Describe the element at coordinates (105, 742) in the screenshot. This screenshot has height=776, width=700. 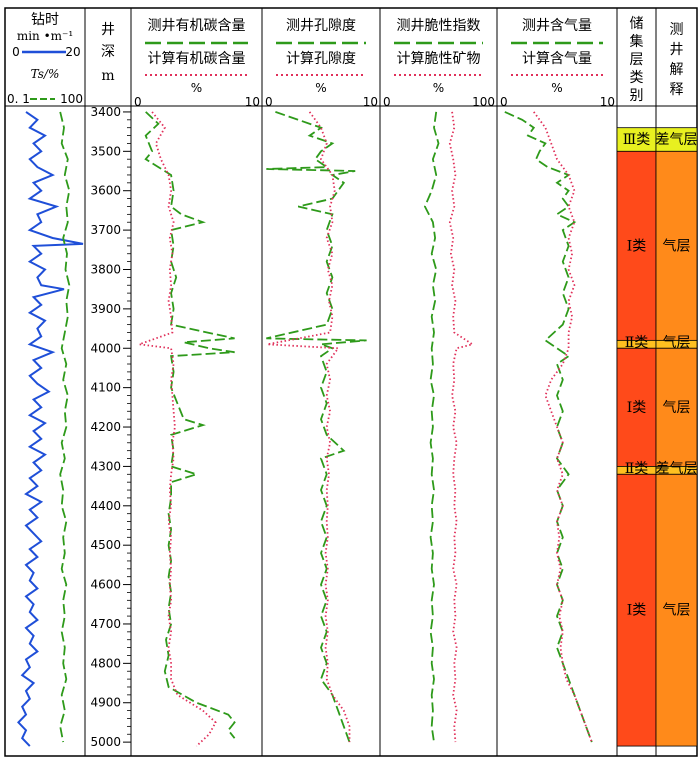
I see `depth-tick-label: 5000` at that location.